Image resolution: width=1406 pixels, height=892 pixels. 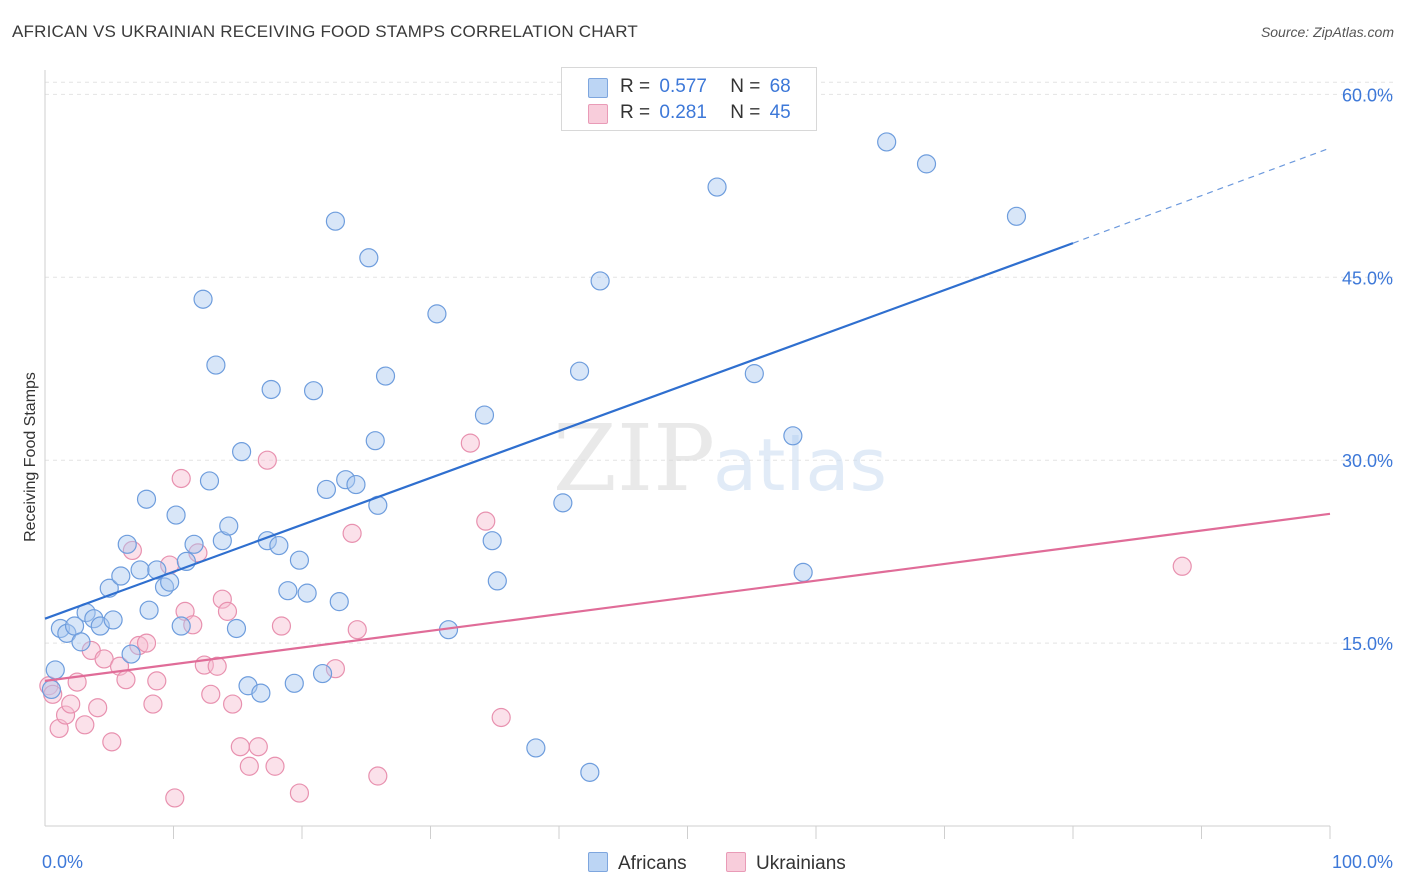 I want to click on y-tick-label: 15.0%, so click(x=1367, y=644).